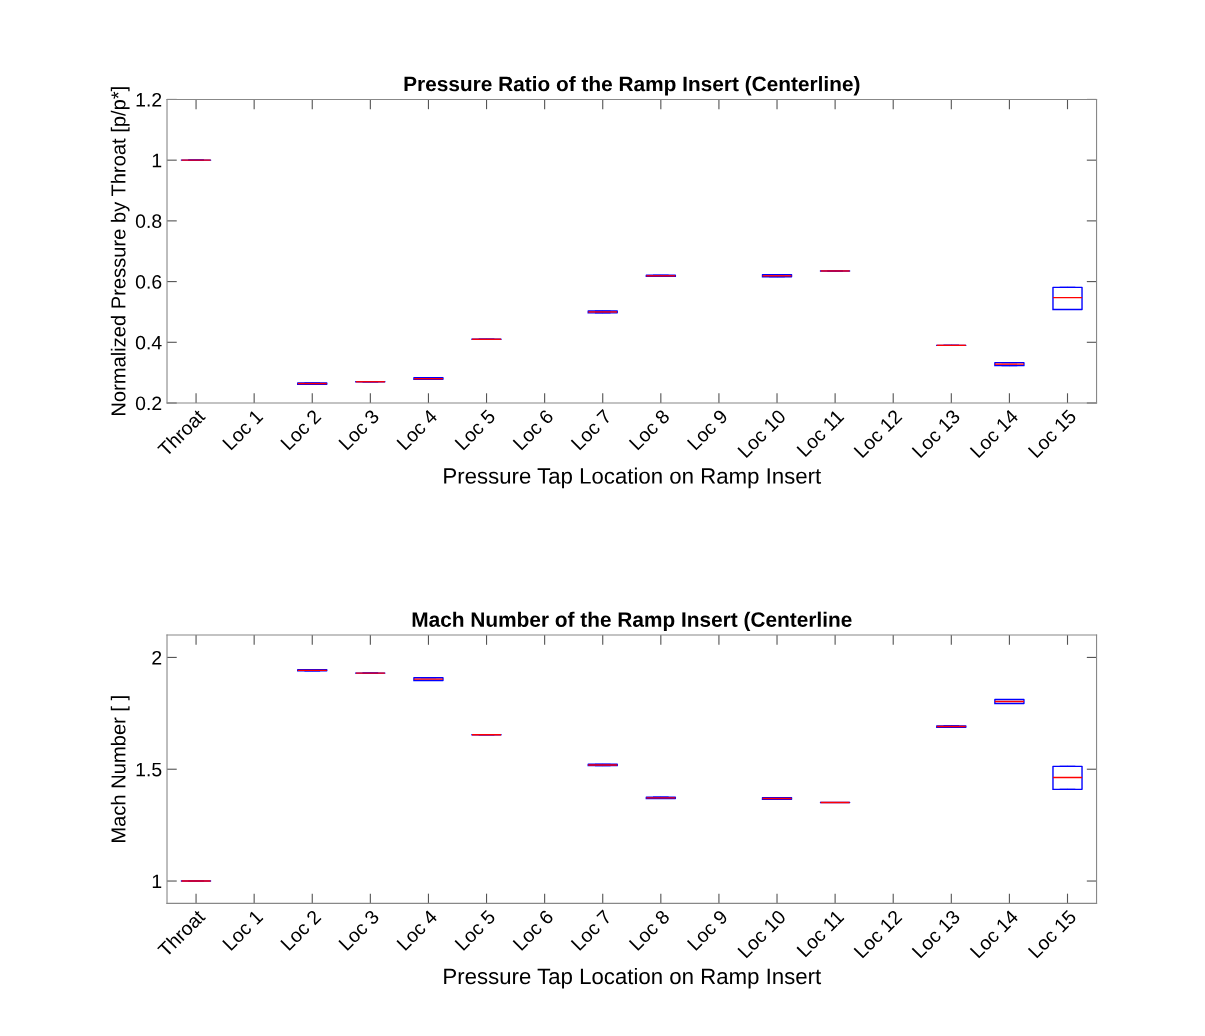 Image resolution: width=1205 pixels, height=1036 pixels. I want to click on y-tick-label: 0.6, so click(148, 282).